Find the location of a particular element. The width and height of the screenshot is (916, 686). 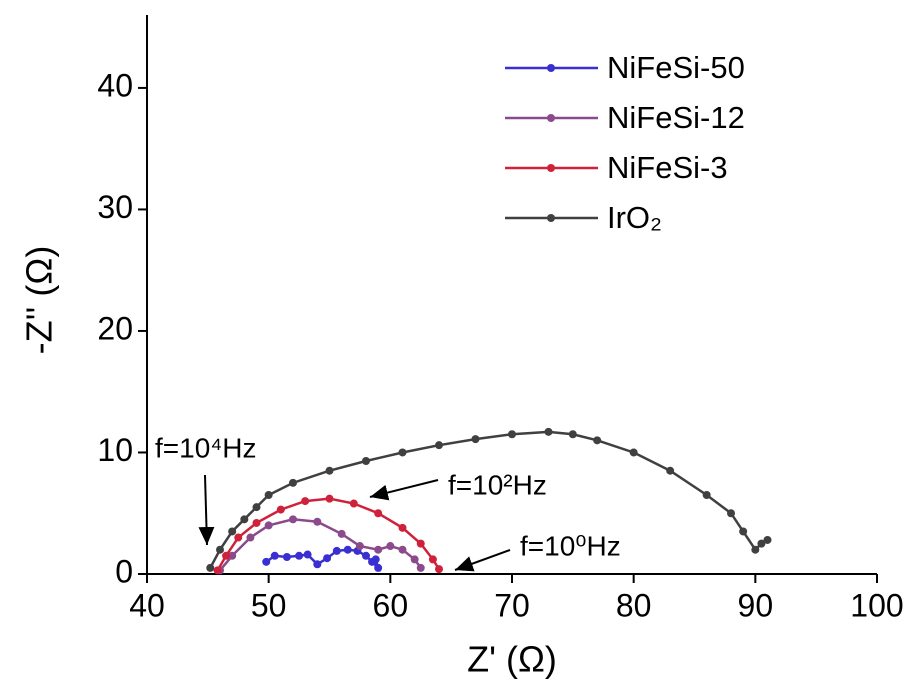

legend-label: NiFeSi-3 is located at coordinates (667, 167).